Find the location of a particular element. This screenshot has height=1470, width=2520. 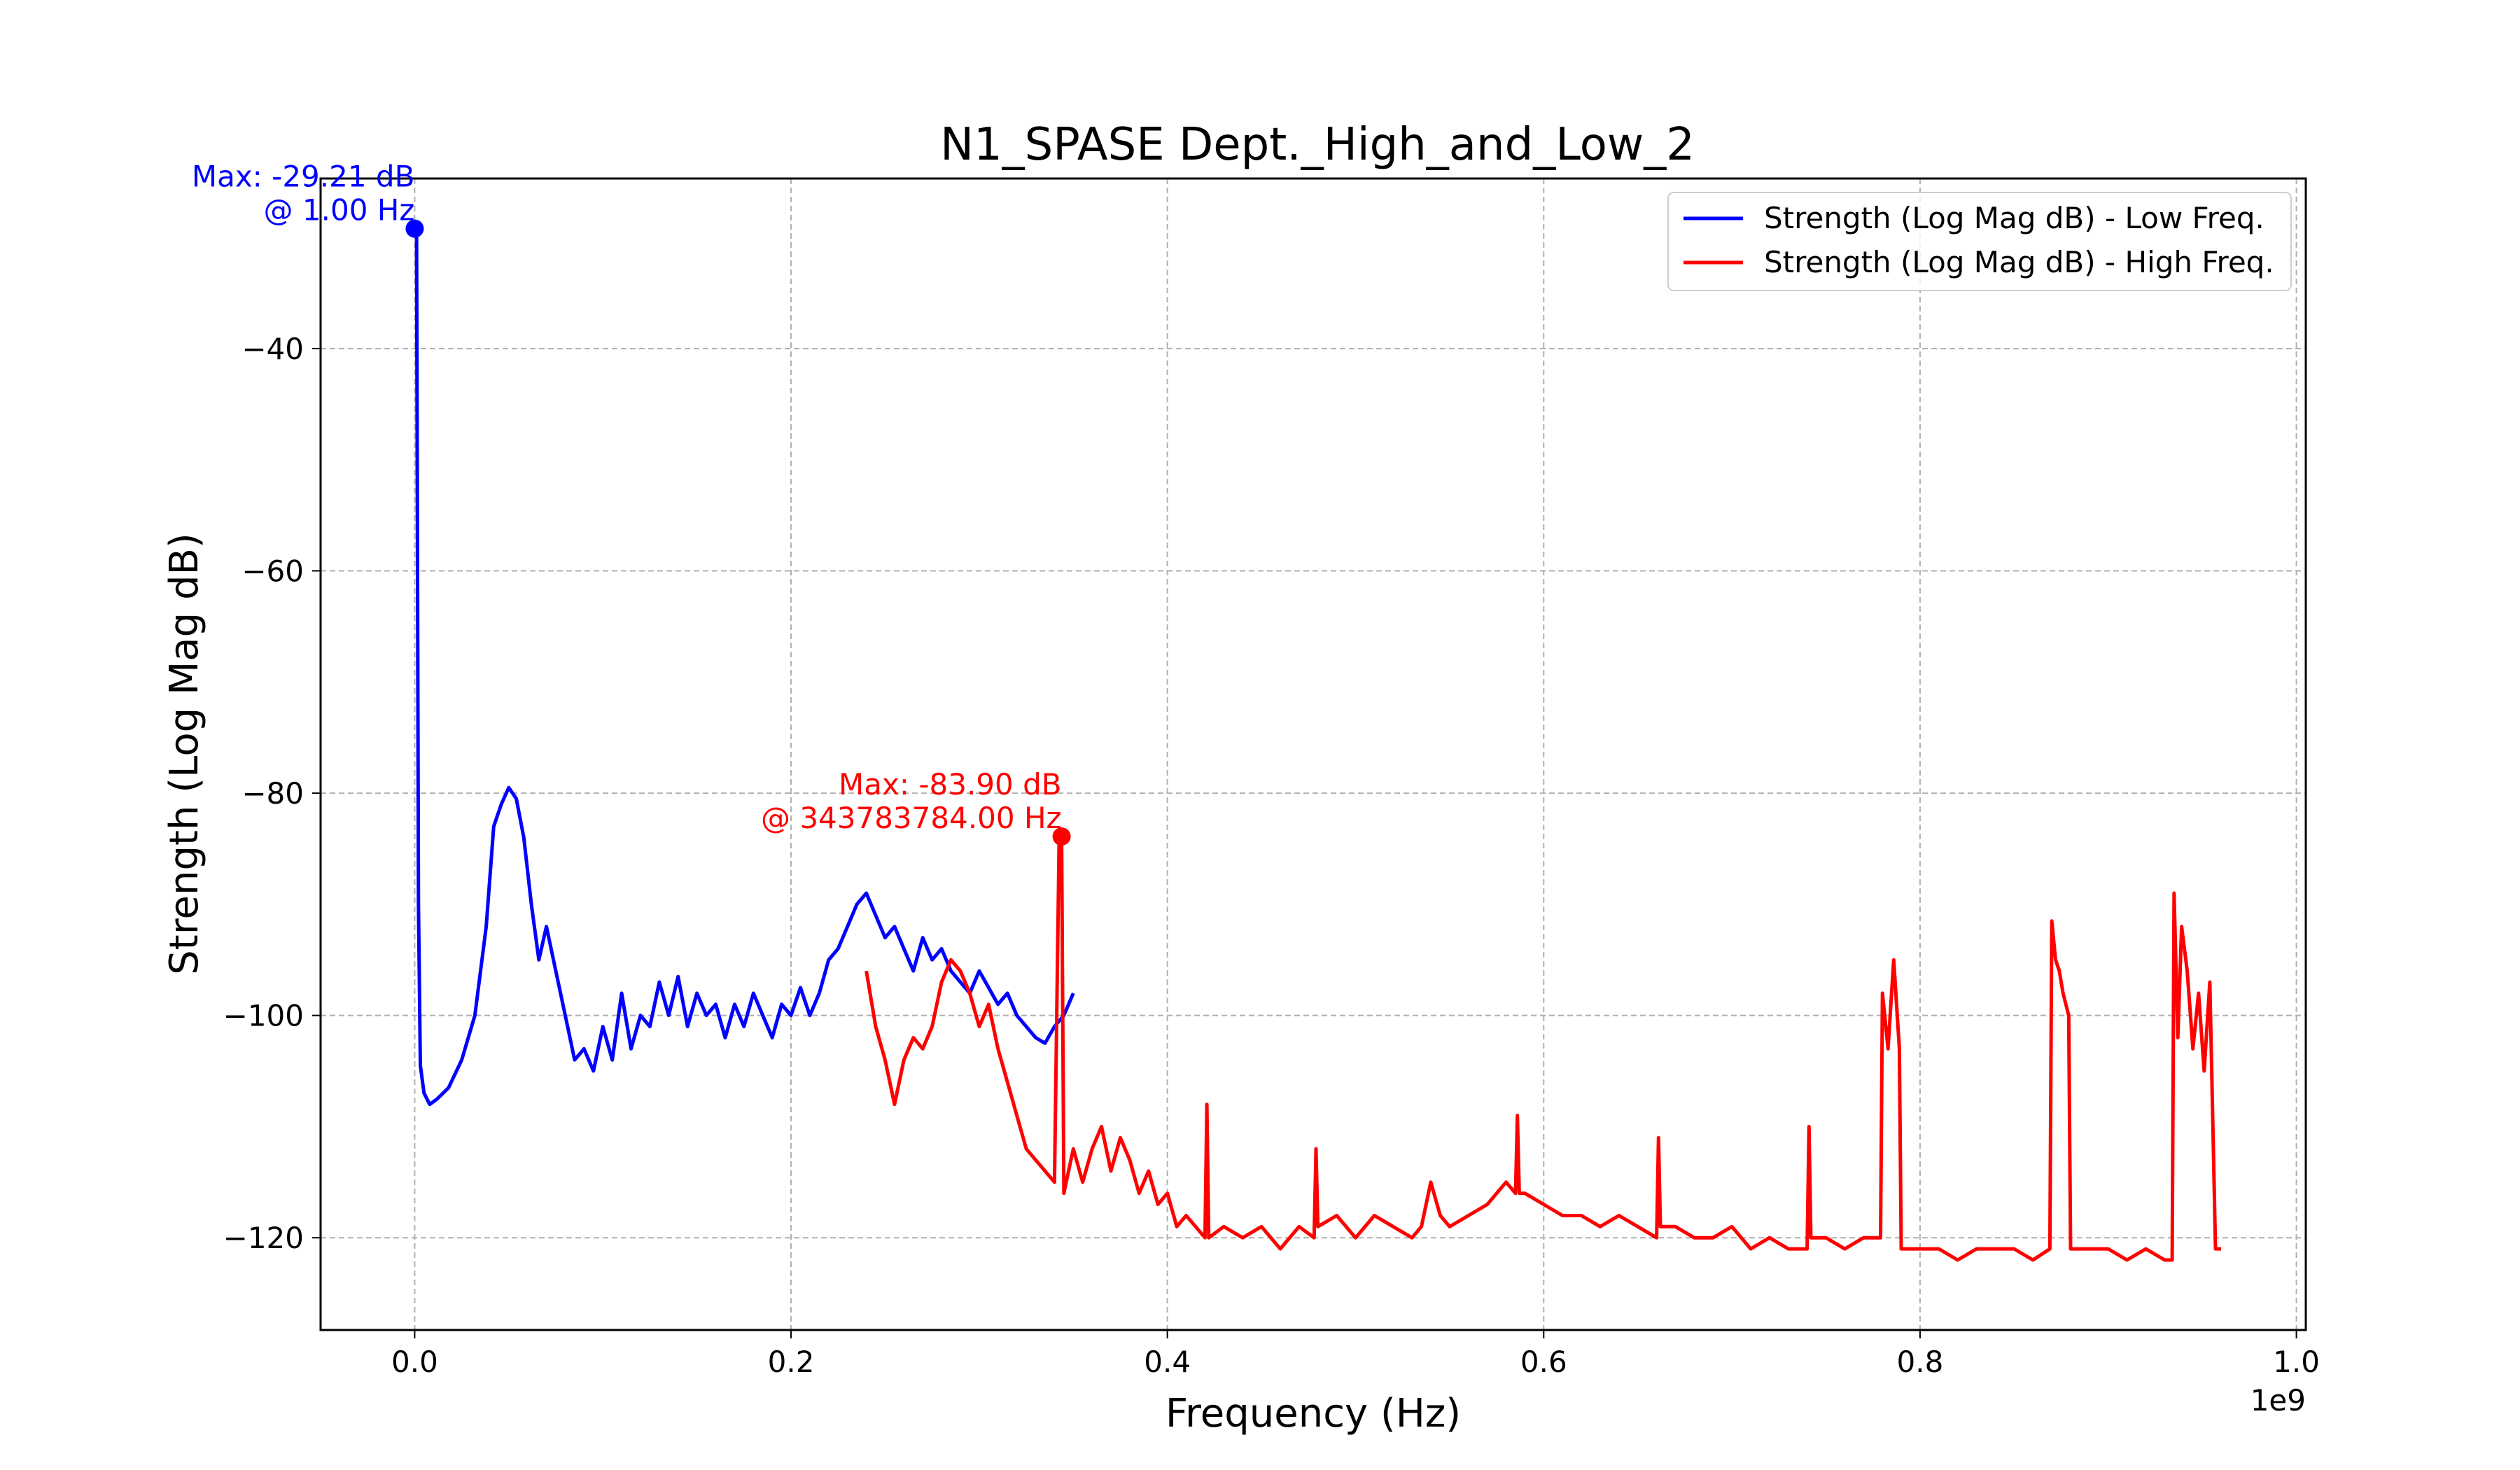

x-tick-label: 0.8 is located at coordinates (1920, 1362).